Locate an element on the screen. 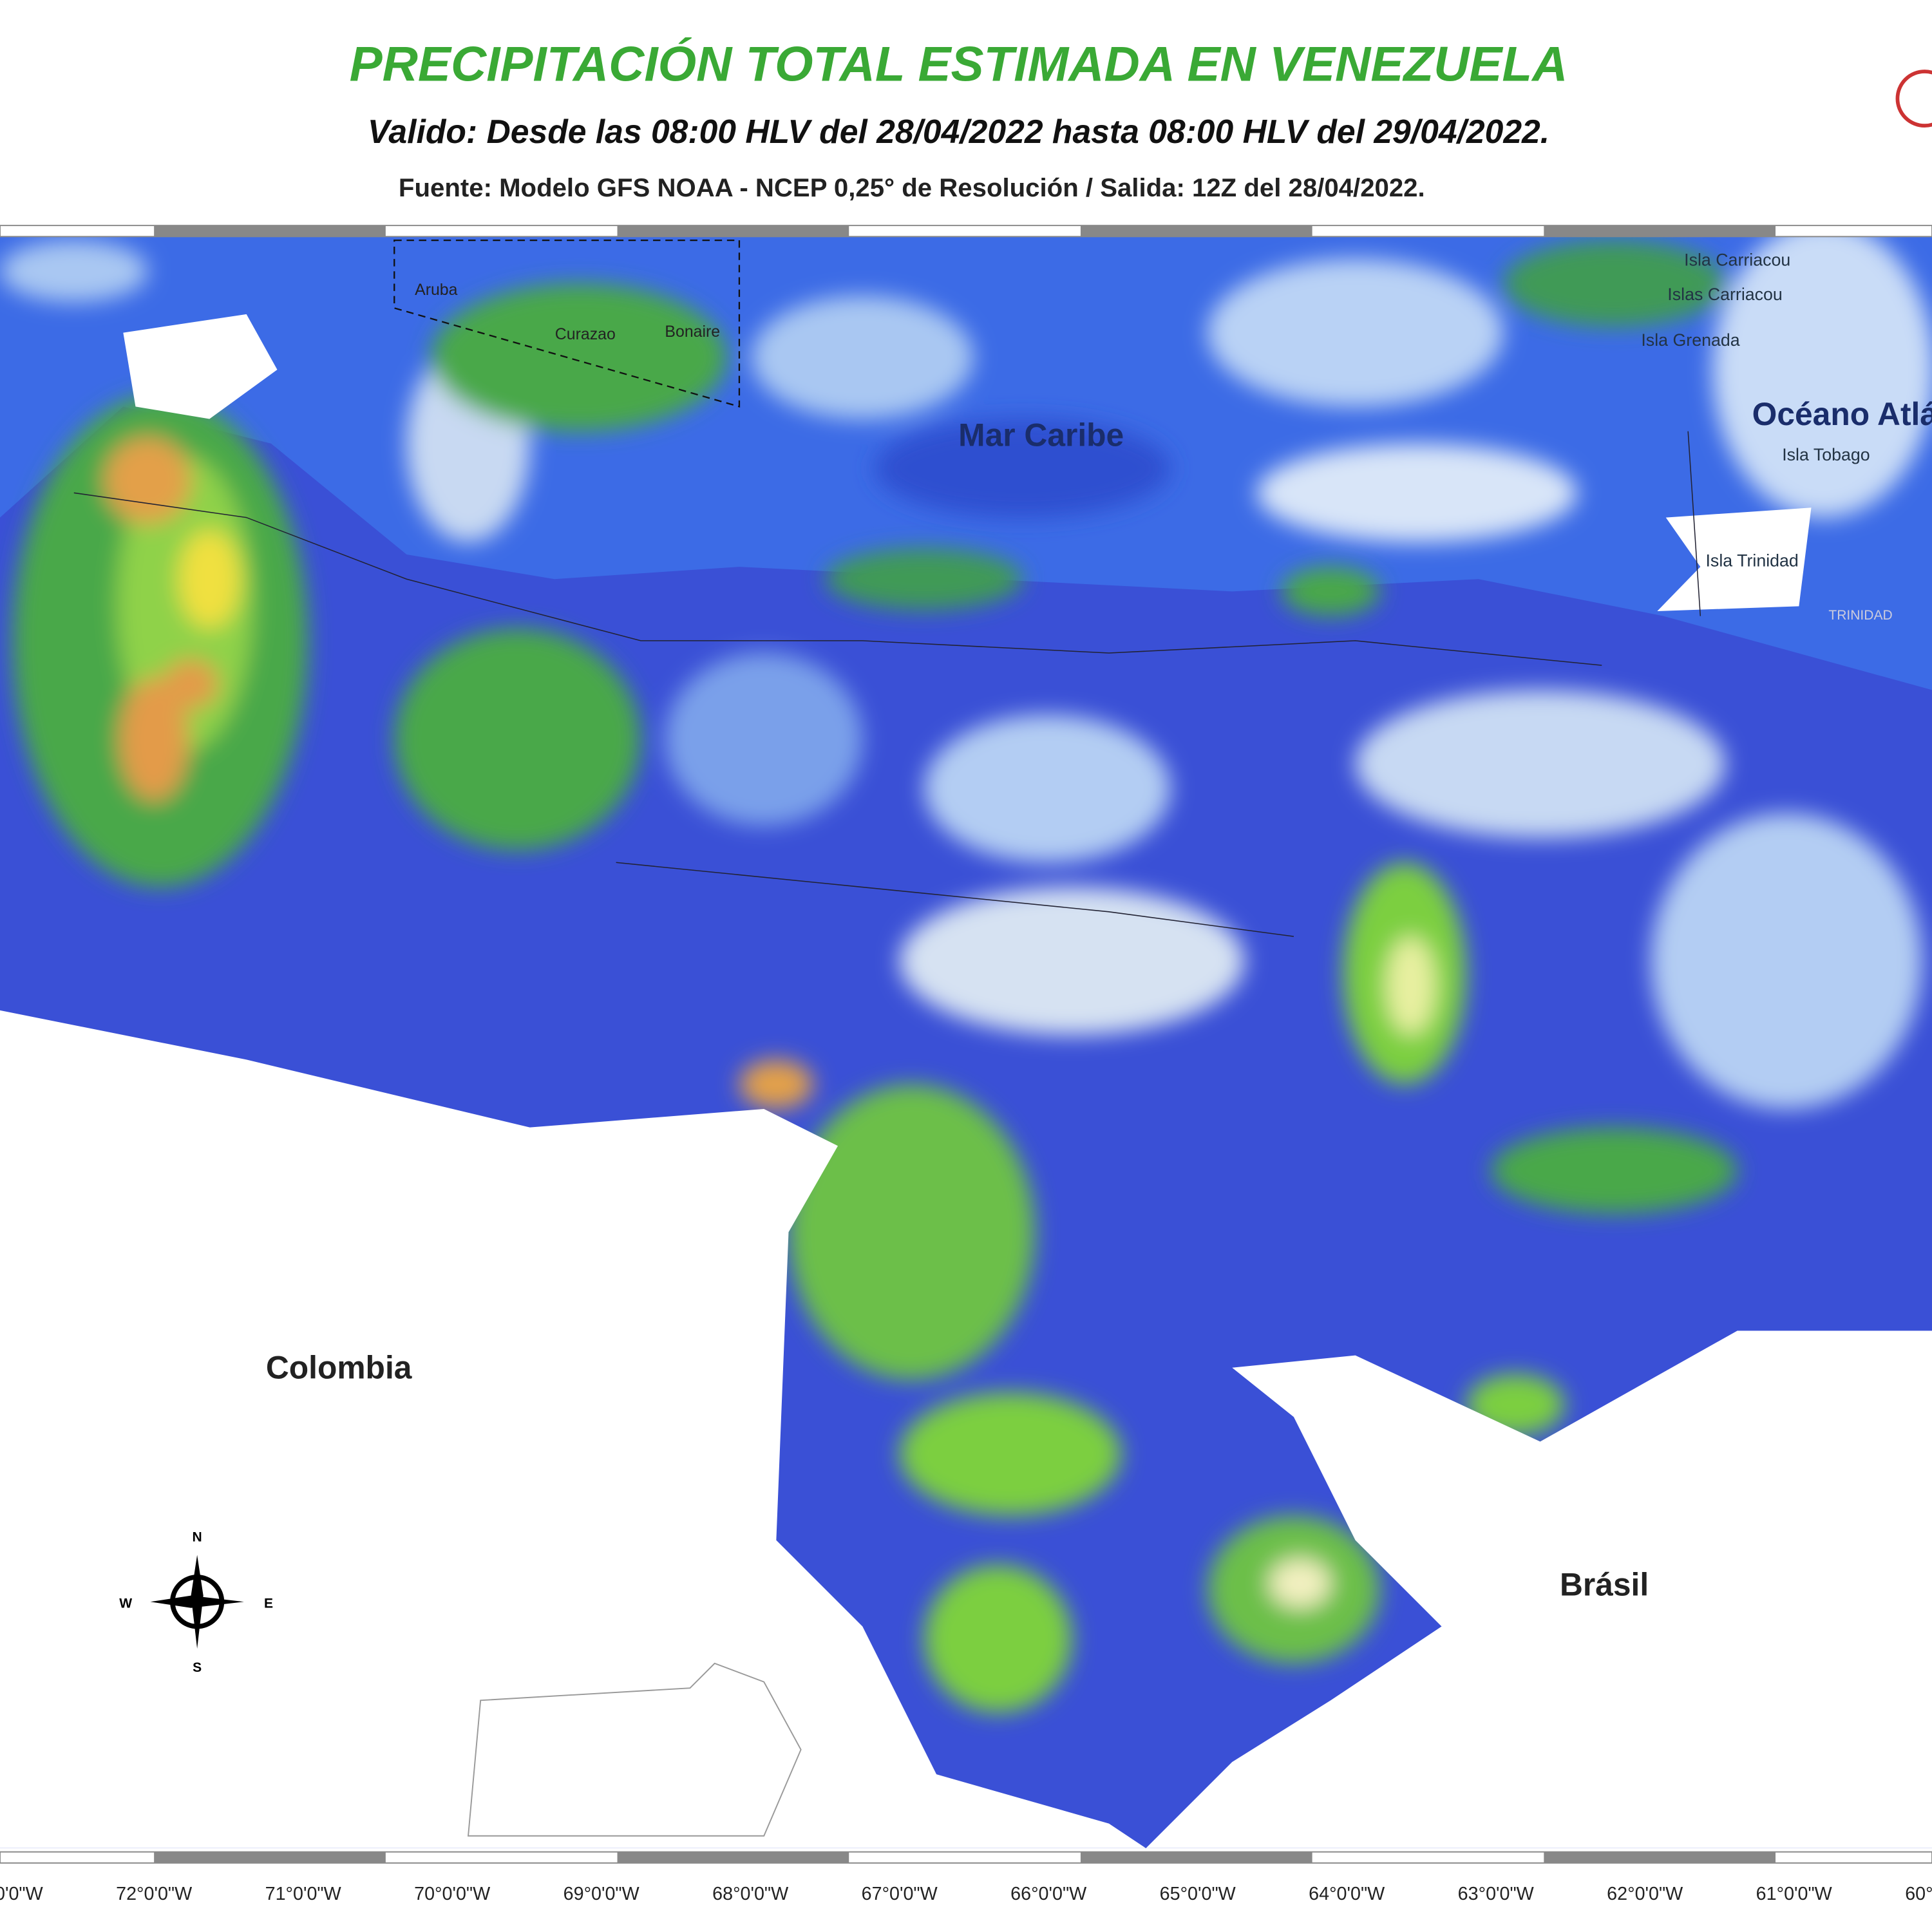 The image size is (1932, 1932). longitude-label: 72°0'0"W is located at coordinates (154, 1894).